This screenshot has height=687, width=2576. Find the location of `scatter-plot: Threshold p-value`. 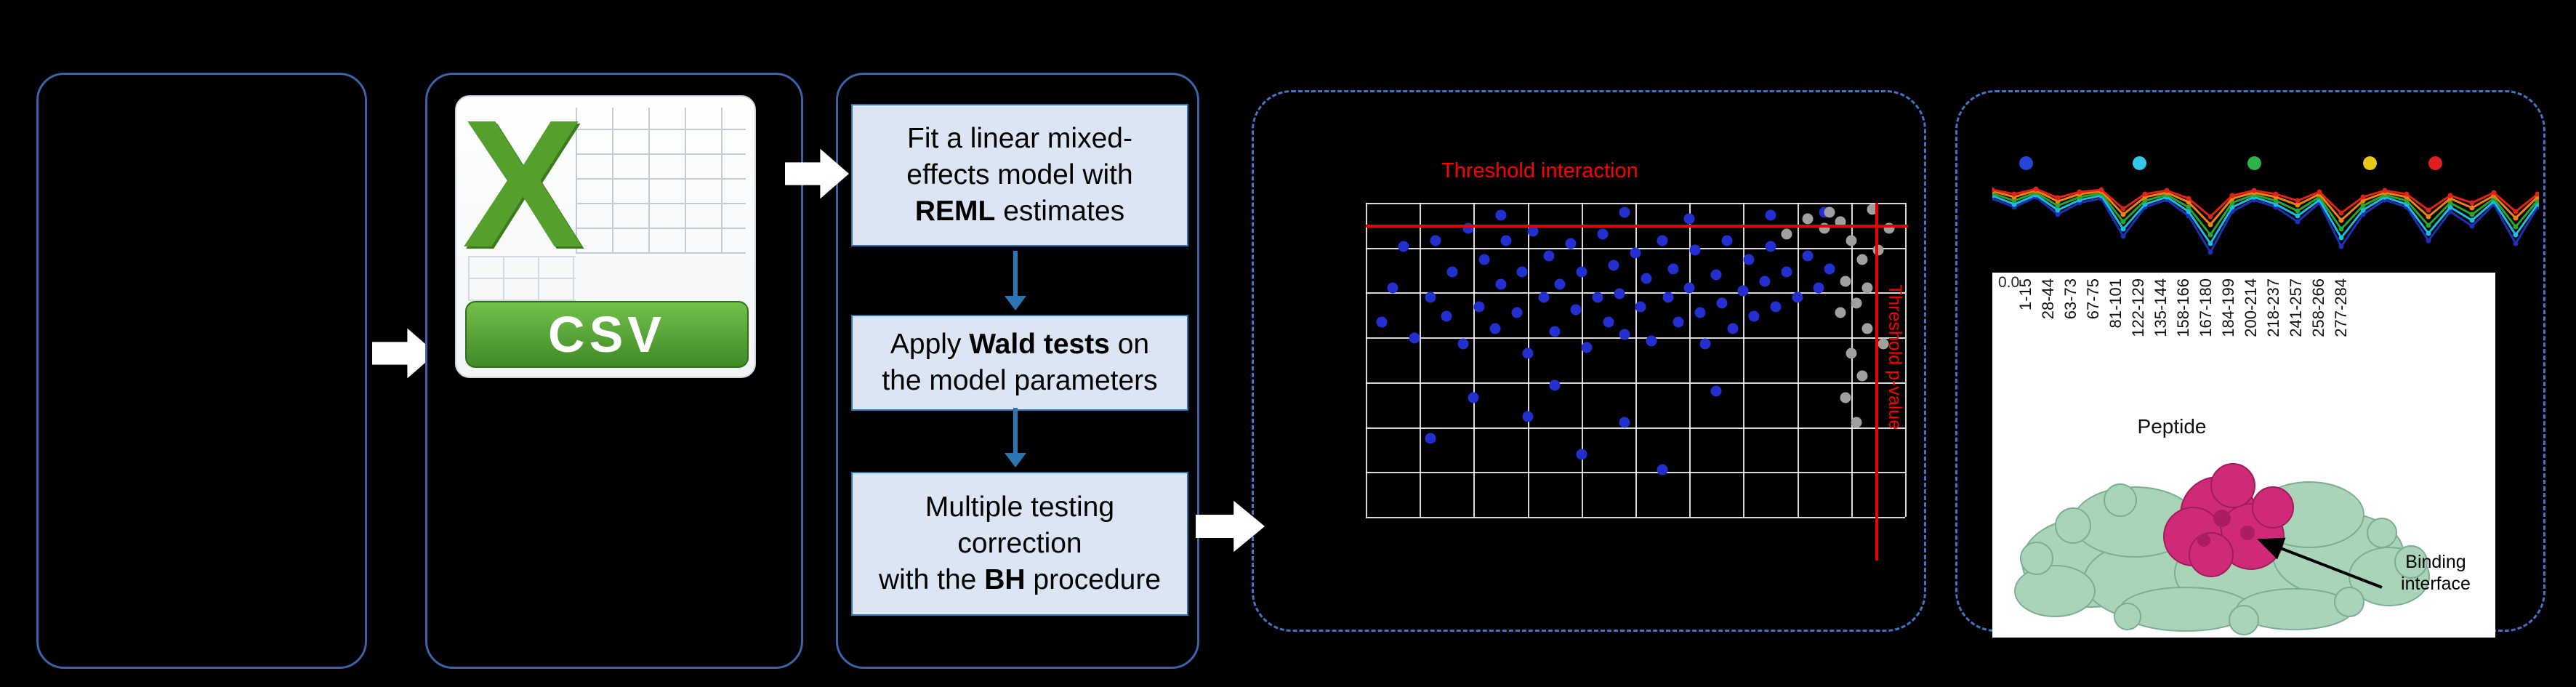

scatter-plot: Threshold p-value is located at coordinates (1637, 382).